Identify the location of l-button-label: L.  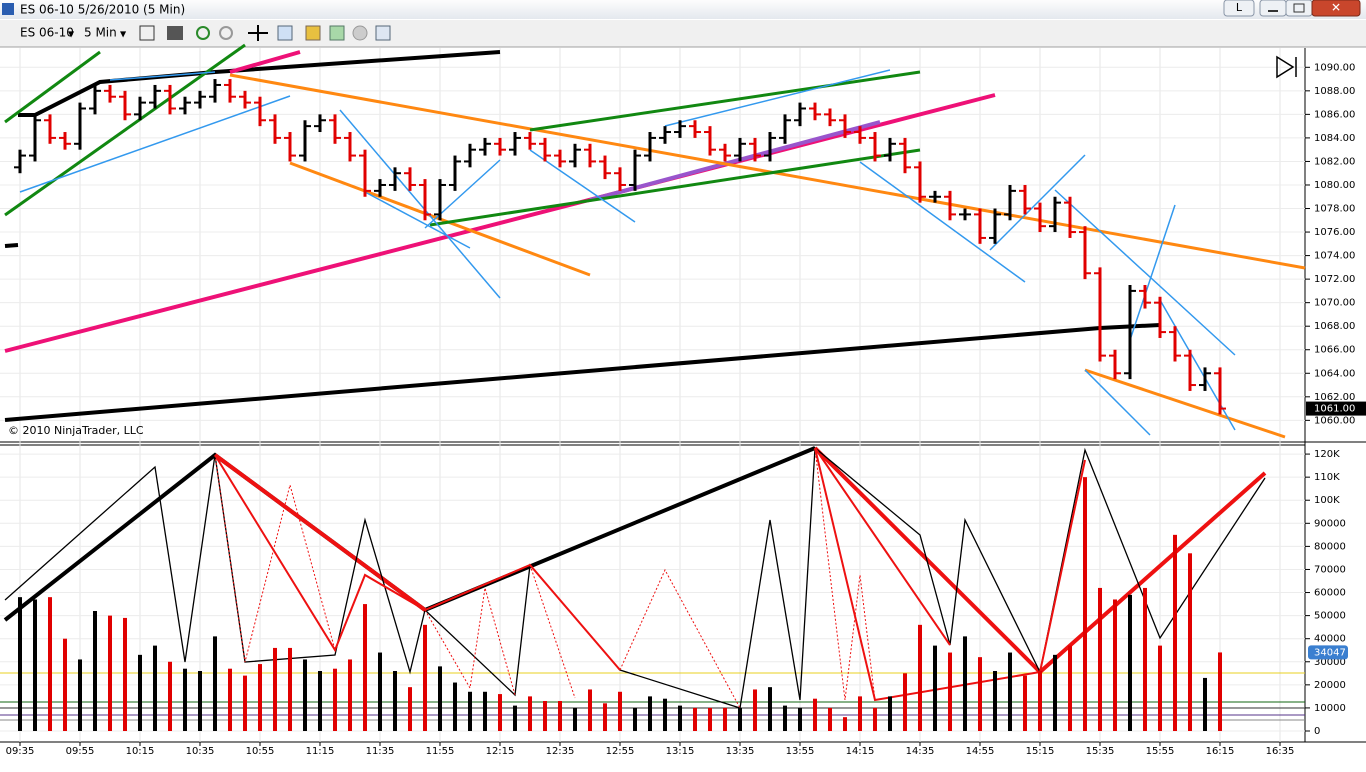
(1239, 7).